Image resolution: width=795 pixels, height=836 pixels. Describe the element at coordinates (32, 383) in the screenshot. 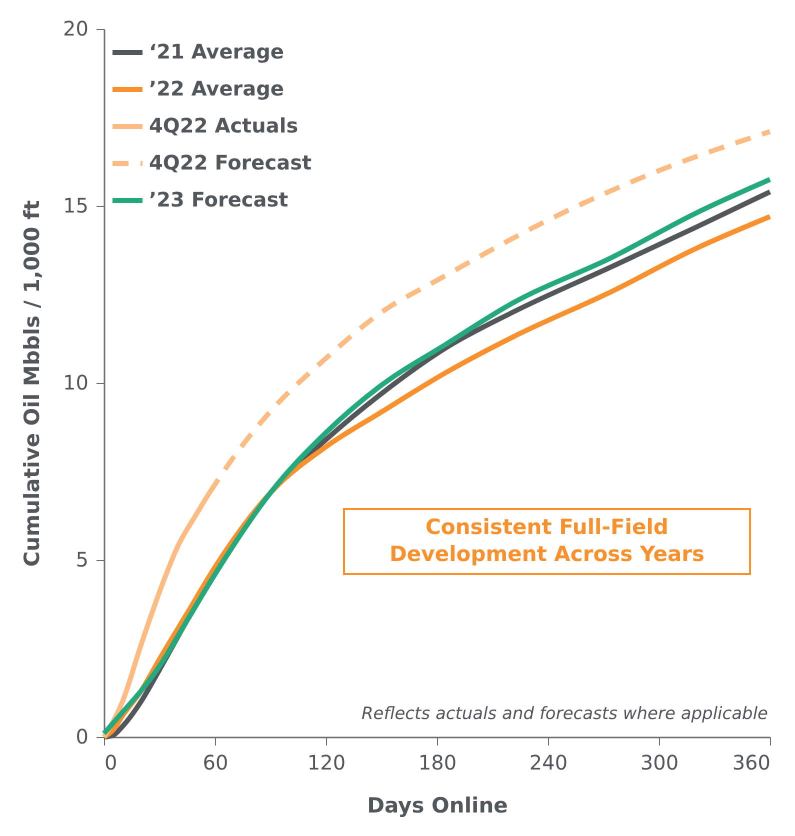

I see `y-axis-title: Cumulative Oil Mbbls / 1,000 ft` at that location.